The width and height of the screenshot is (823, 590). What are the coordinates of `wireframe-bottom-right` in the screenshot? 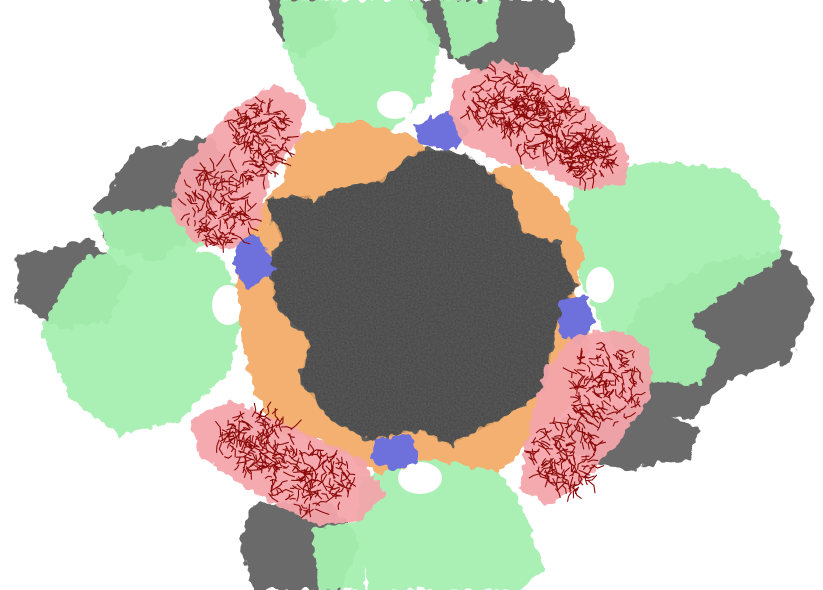 It's located at (584, 421).